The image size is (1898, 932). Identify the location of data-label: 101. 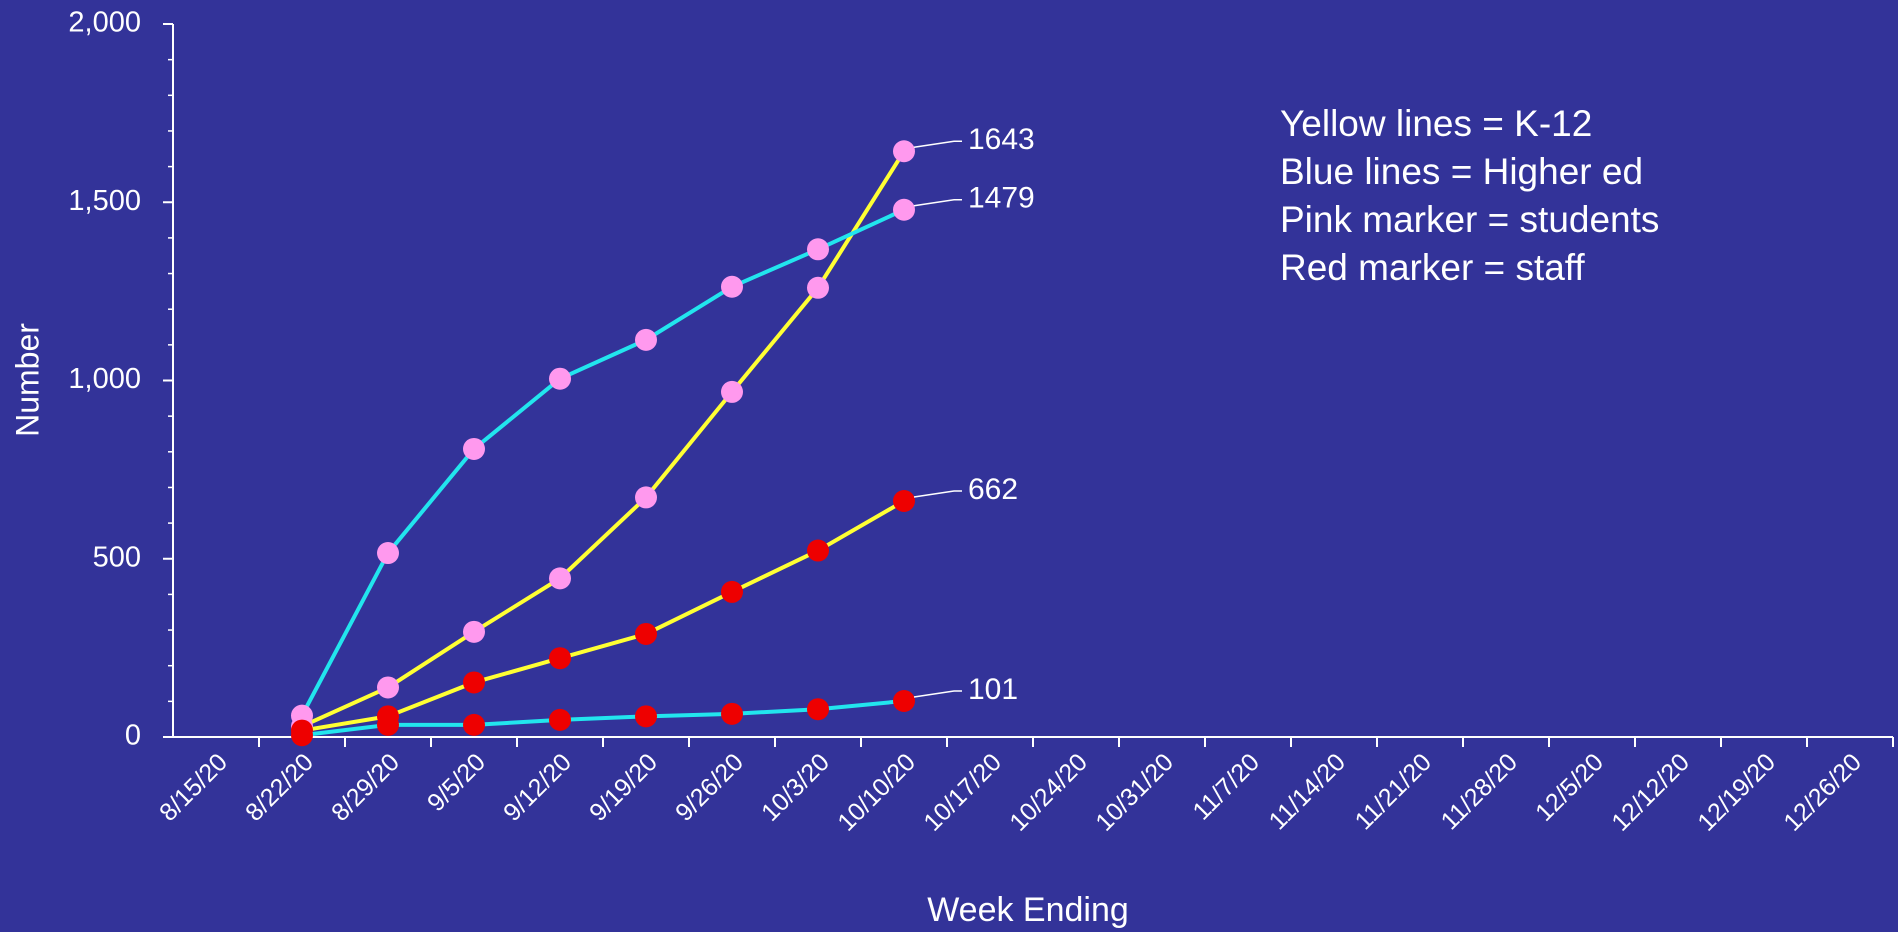
(993, 689).